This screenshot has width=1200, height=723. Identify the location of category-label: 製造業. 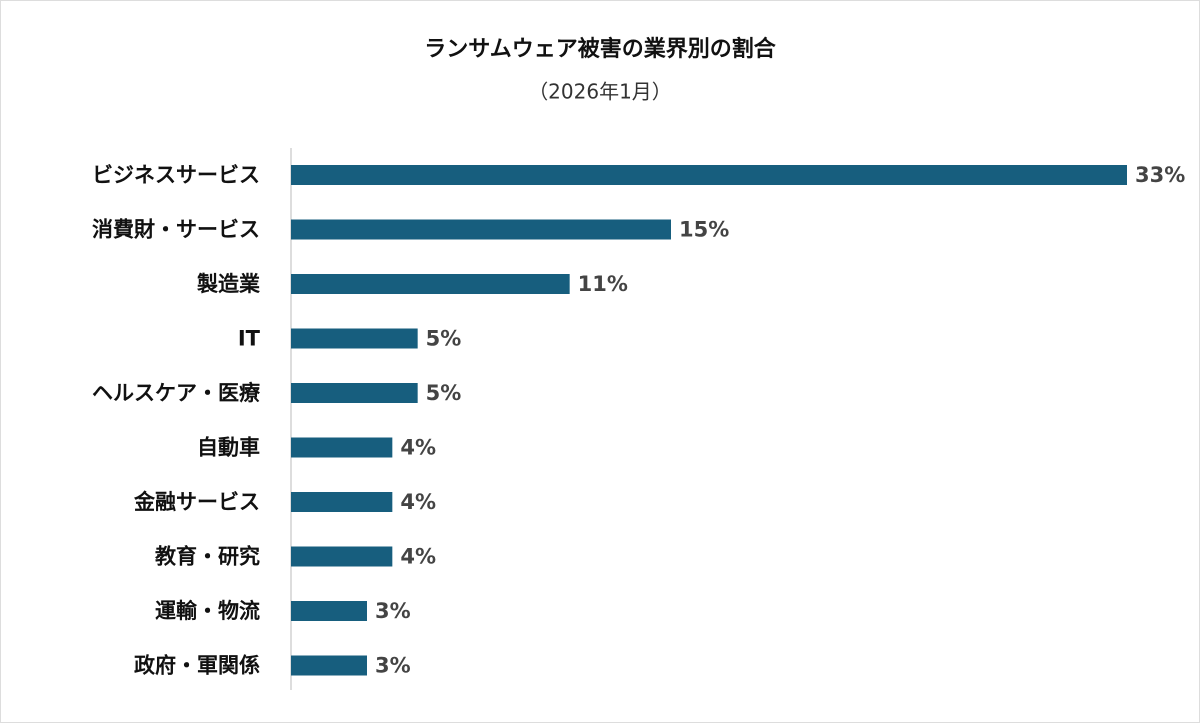
(228, 284).